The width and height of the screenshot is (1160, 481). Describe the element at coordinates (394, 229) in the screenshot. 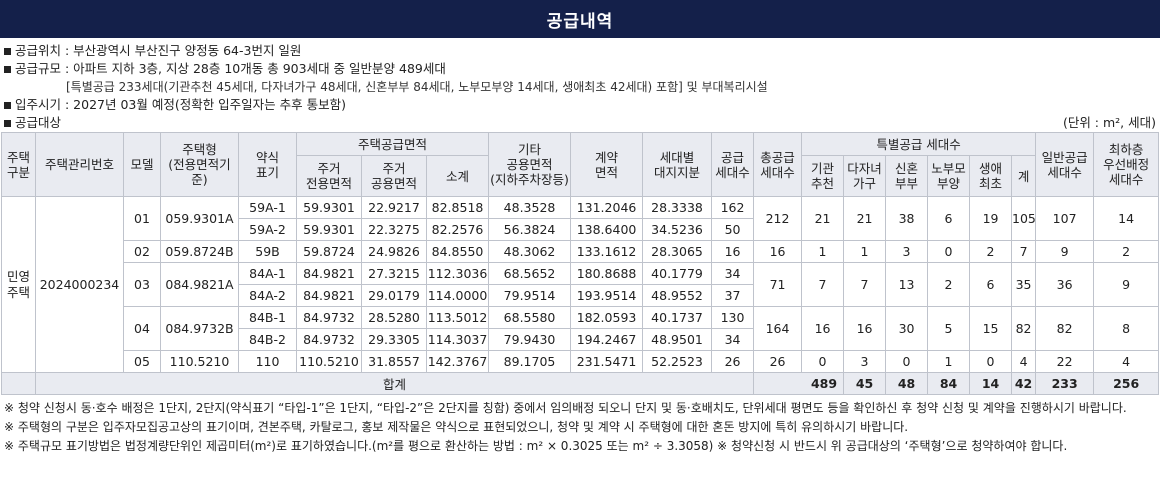

I see `shared-area-cell: 22.3275` at that location.